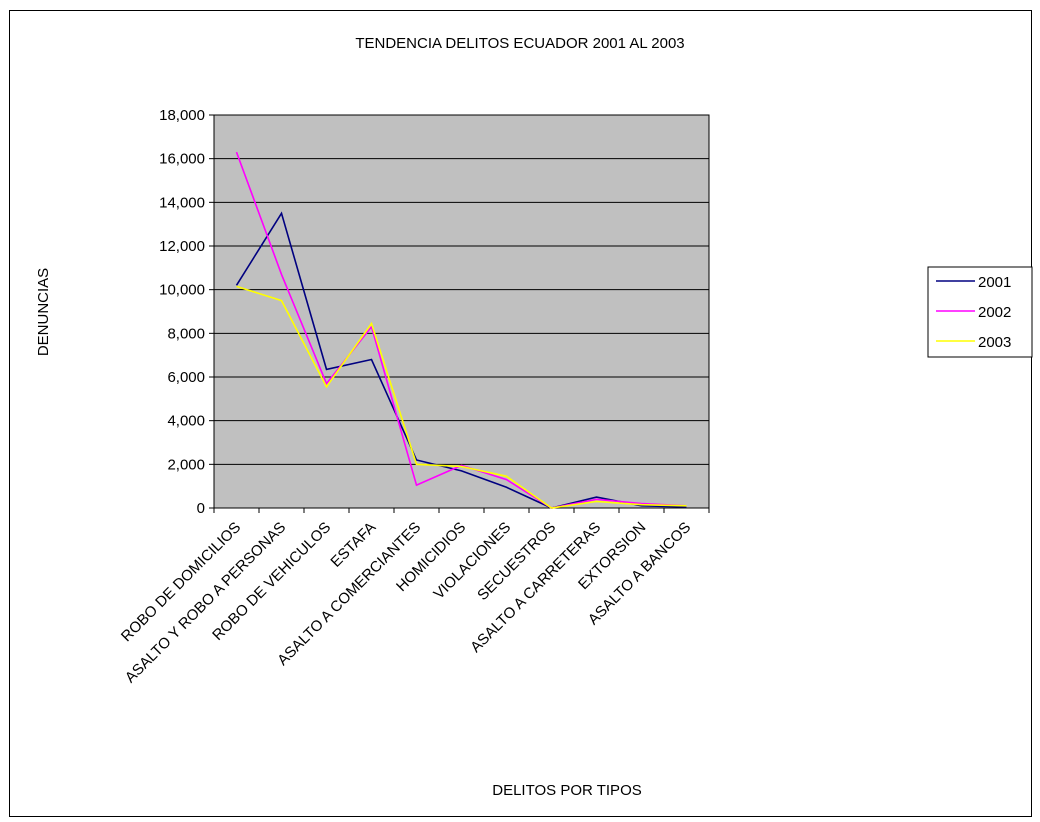 This screenshot has height=822, width=1040. What do you see at coordinates (186, 421) in the screenshot?
I see `y-tick-label: 4,000` at bounding box center [186, 421].